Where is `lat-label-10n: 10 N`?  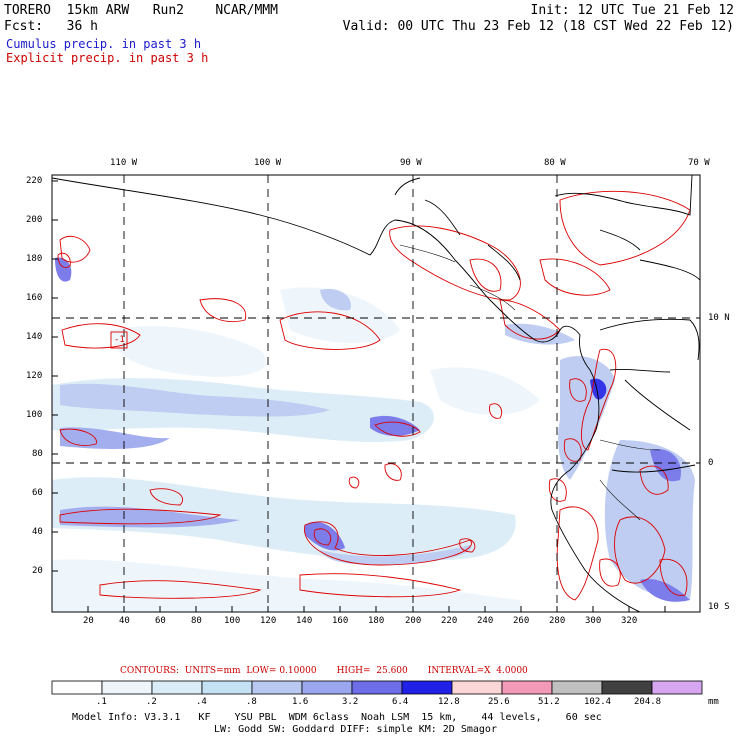
lat-label-10n: 10 N is located at coordinates (719, 318).